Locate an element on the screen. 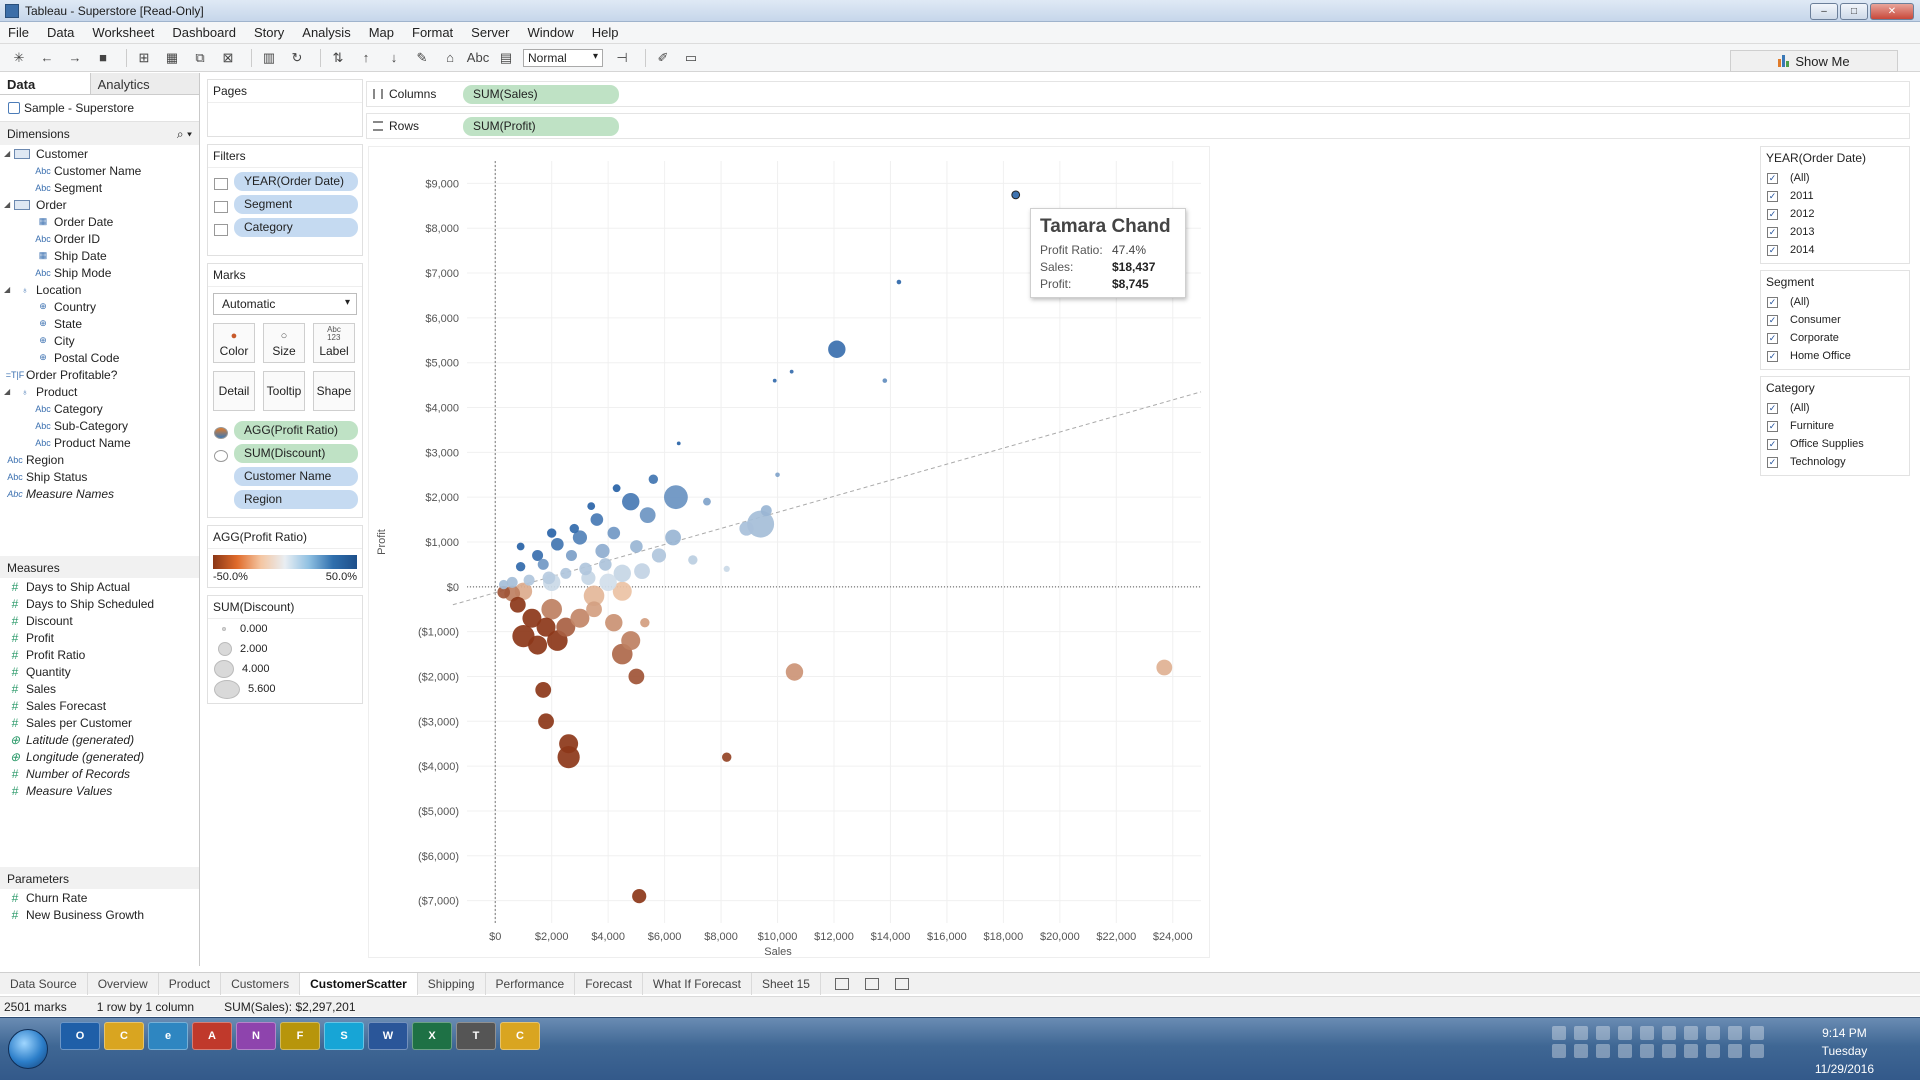  dimension-ship-date: ▦ Ship Date is located at coordinates (99, 255).